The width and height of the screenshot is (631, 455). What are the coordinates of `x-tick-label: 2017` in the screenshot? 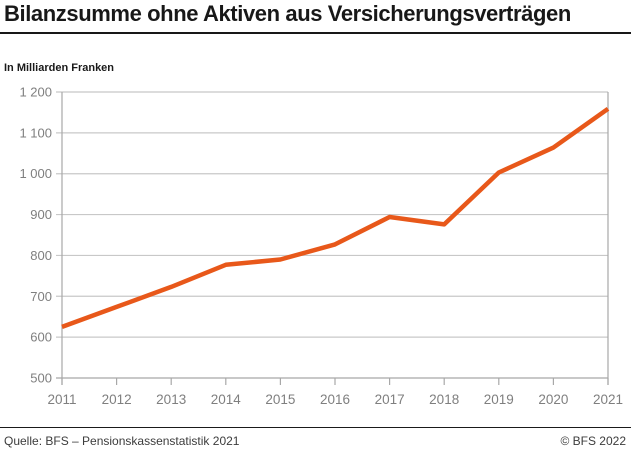 It's located at (390, 399).